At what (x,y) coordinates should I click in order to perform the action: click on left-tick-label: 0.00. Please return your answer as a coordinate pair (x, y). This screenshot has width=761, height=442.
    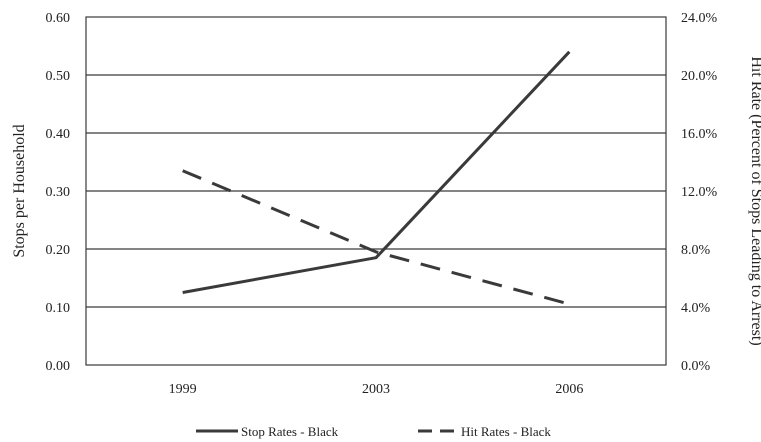
    Looking at the image, I should click on (58, 366).